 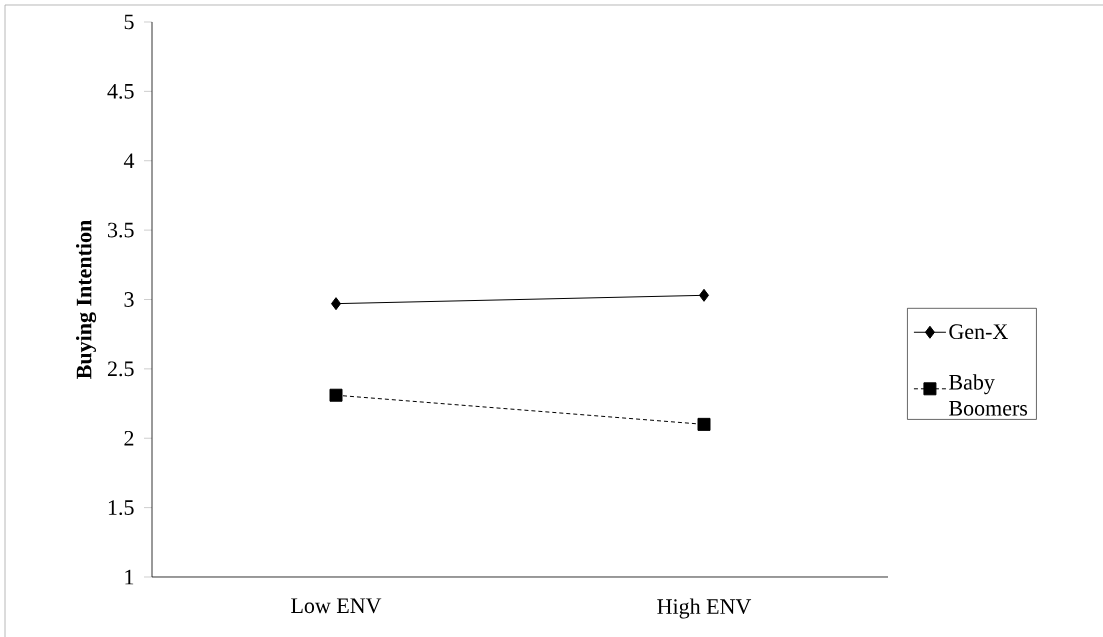 I want to click on legend-label: Gen-X, so click(x=978, y=332).